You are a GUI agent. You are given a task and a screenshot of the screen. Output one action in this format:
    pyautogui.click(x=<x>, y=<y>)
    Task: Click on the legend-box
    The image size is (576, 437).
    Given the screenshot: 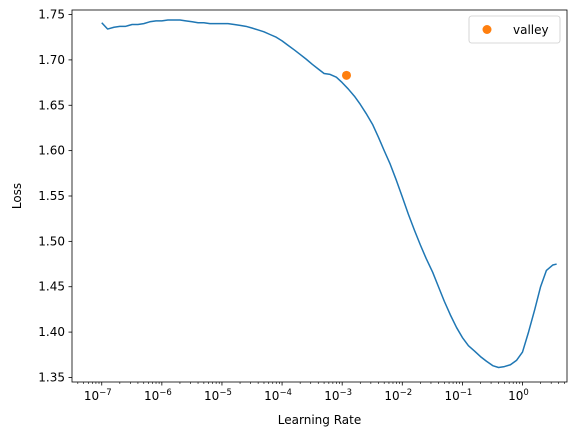 What is the action you would take?
    pyautogui.click(x=514, y=29)
    